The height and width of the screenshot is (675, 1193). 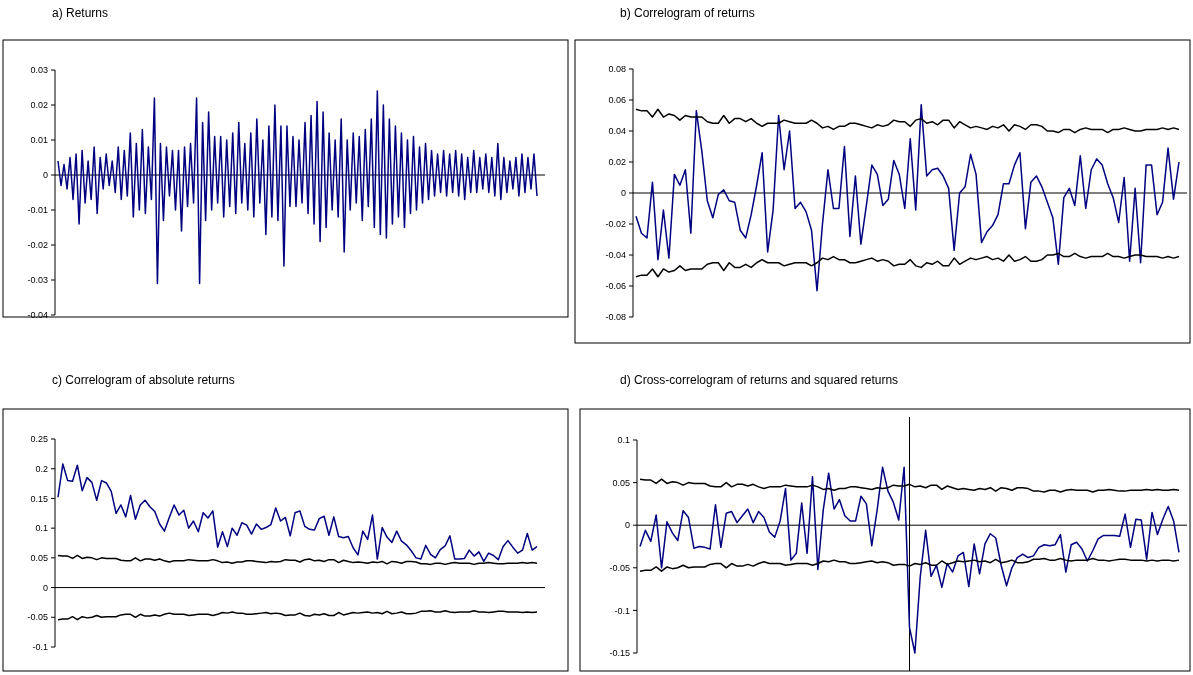 I want to click on chart-title: c) Correlogram of absolute returns, so click(x=143, y=380).